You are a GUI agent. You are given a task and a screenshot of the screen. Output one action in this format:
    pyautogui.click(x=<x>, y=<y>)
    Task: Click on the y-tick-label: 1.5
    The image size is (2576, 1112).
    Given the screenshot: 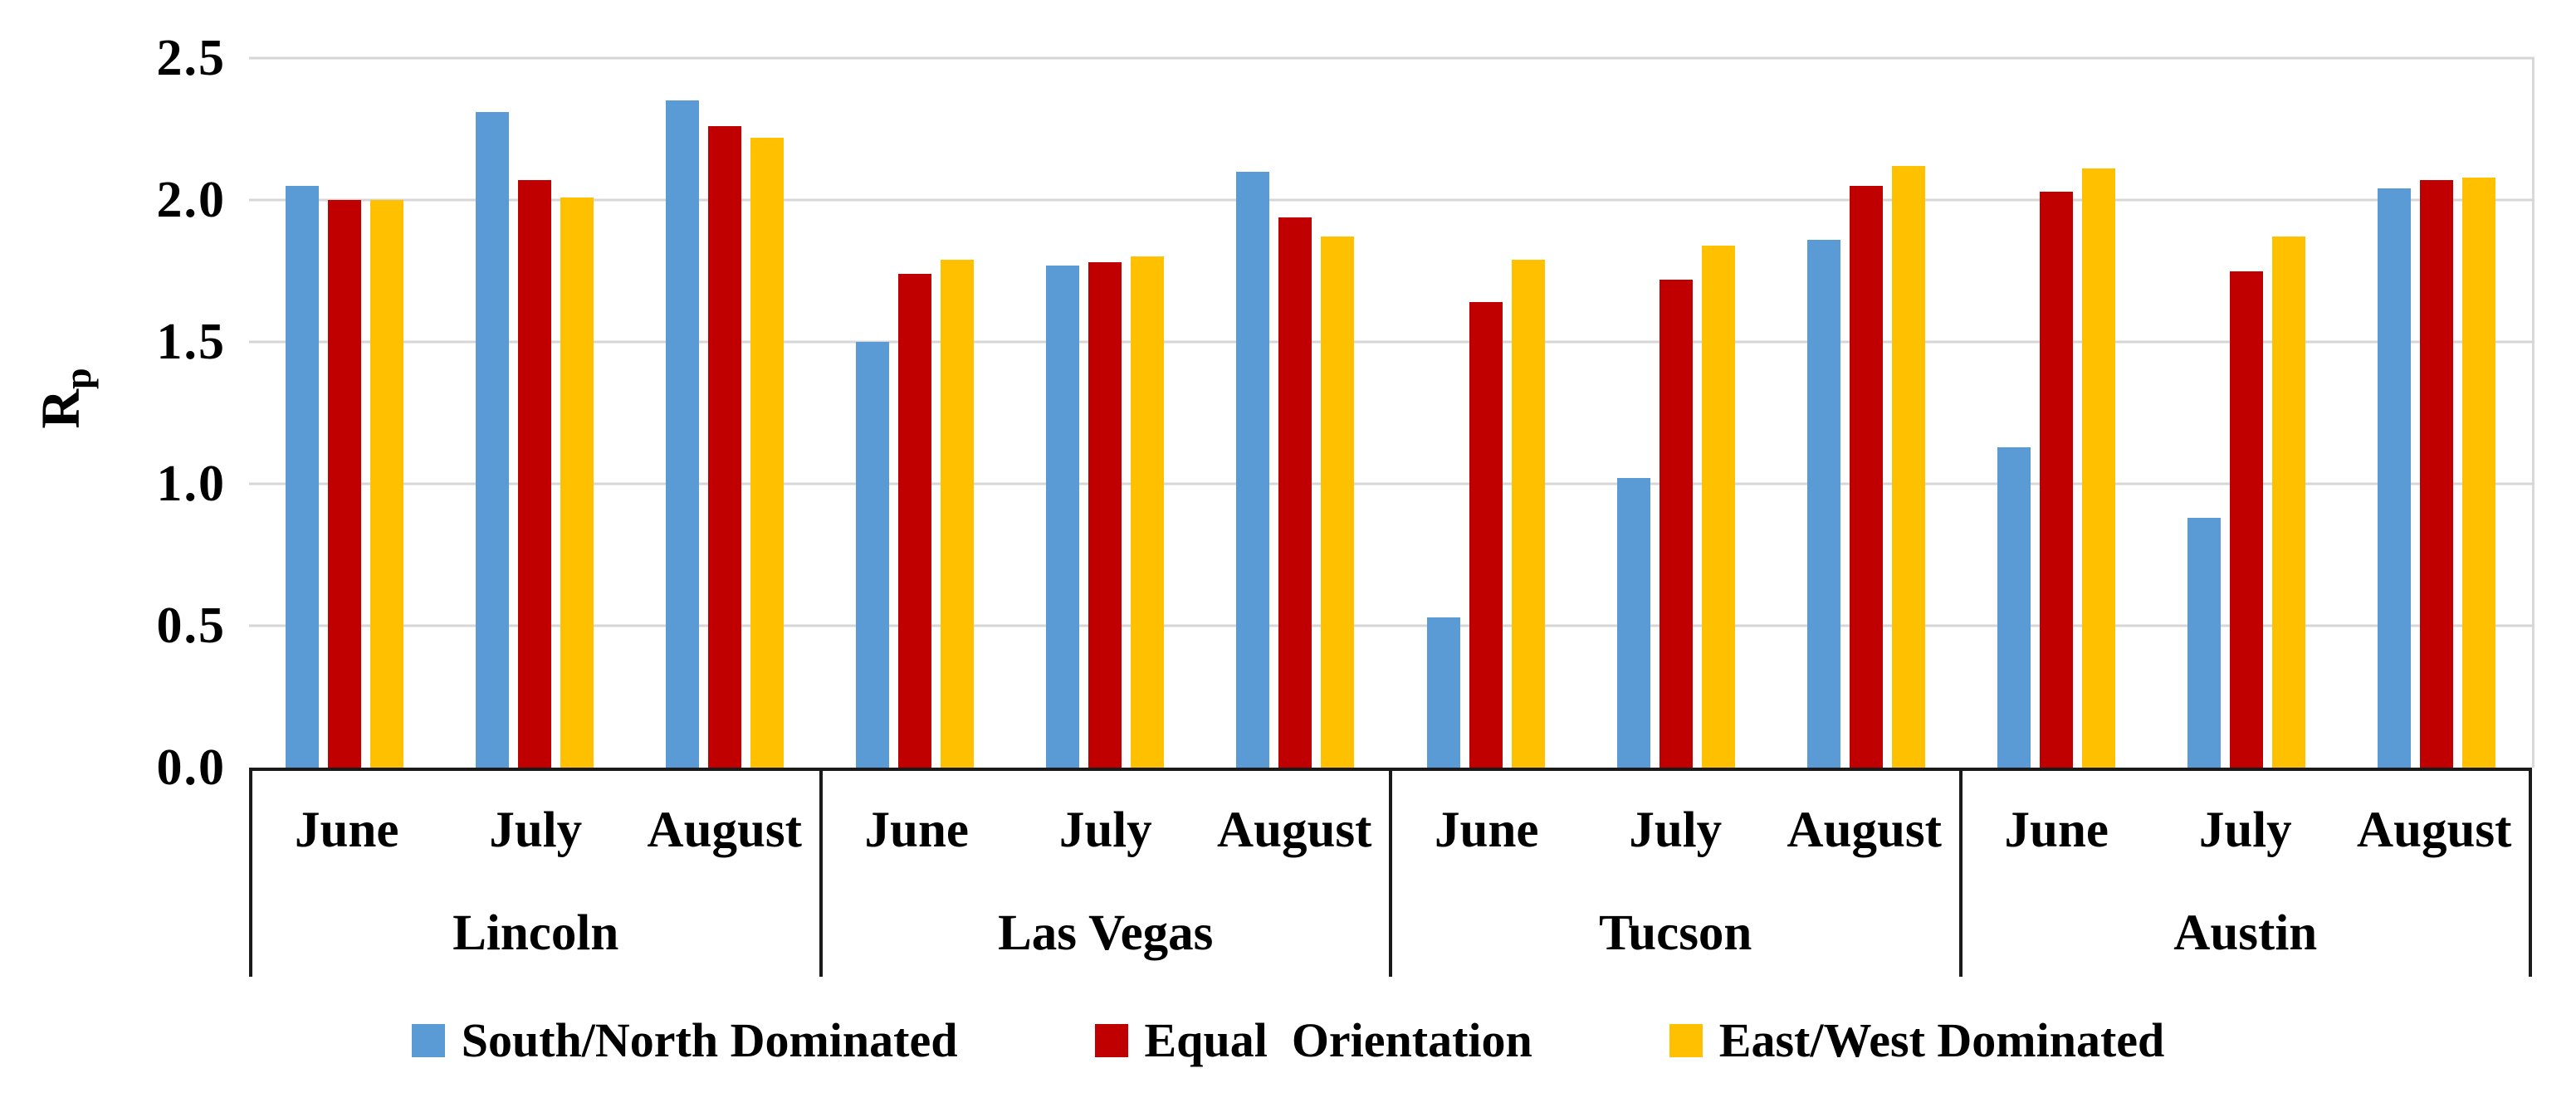 What is the action you would take?
    pyautogui.click(x=191, y=342)
    